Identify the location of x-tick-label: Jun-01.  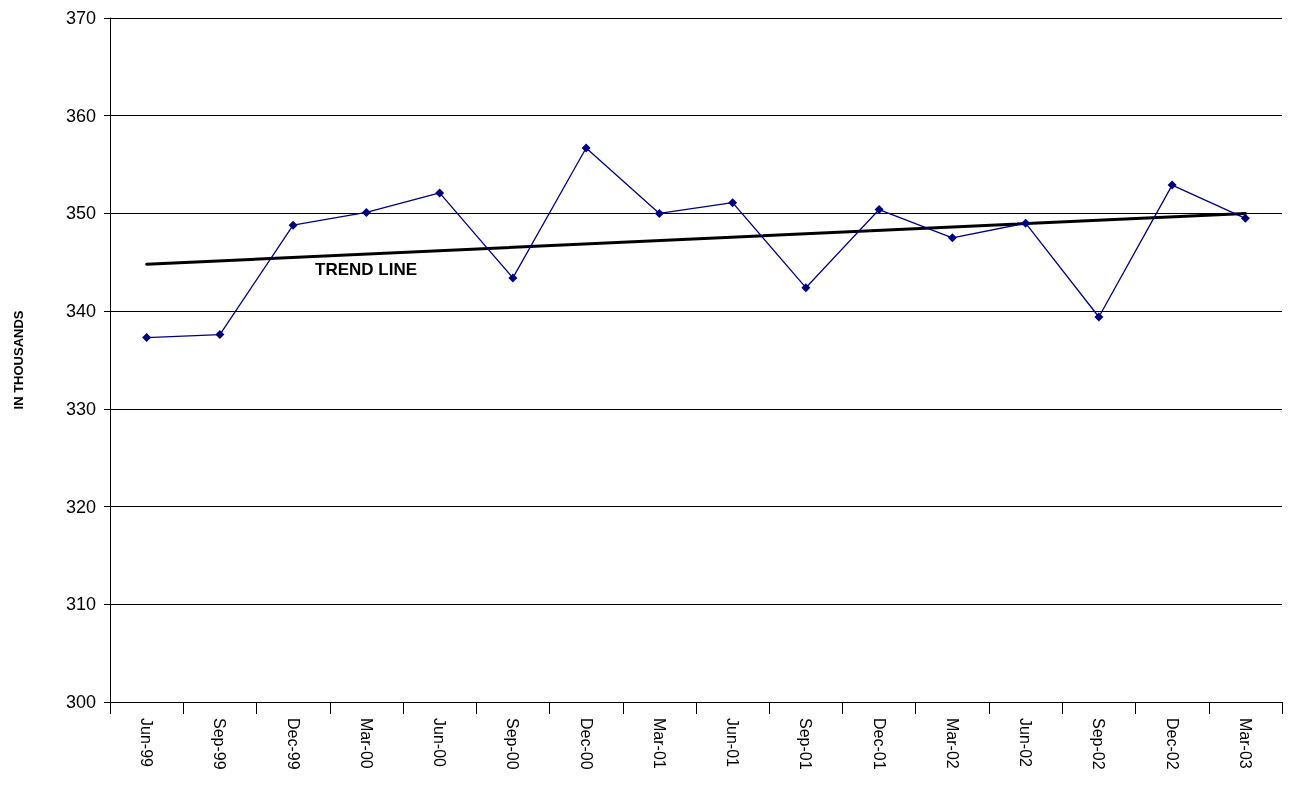
(733, 743).